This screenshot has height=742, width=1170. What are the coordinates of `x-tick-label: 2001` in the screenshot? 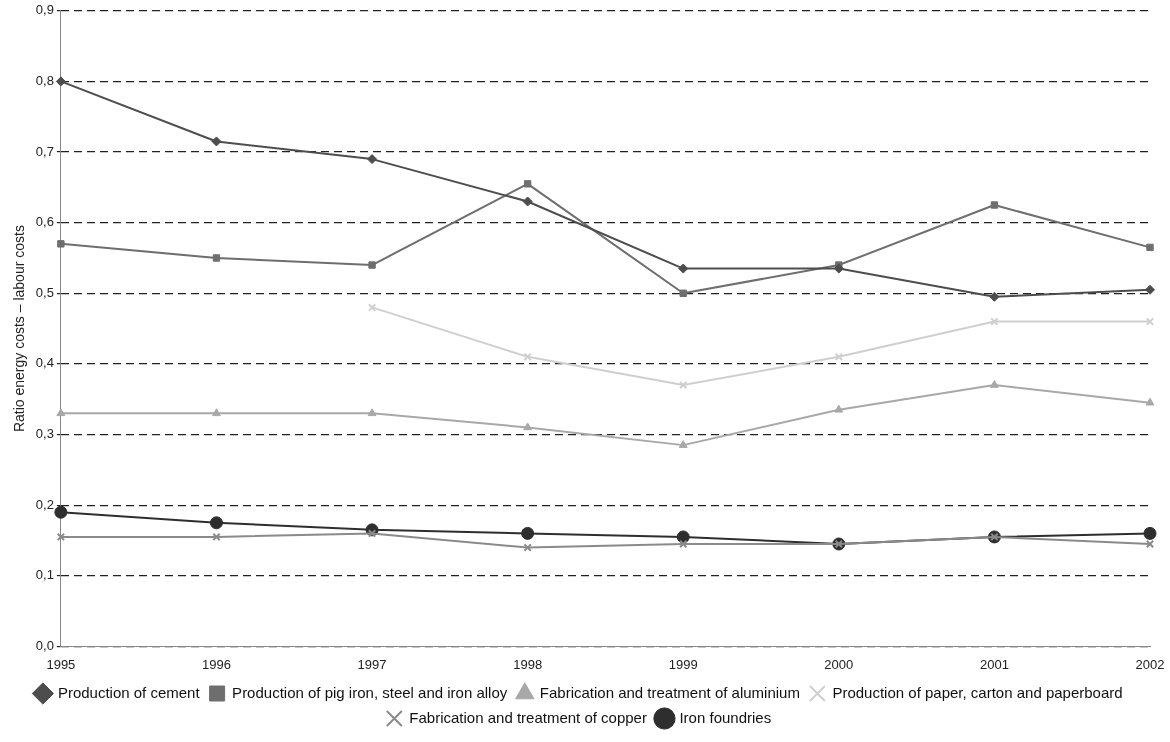 It's located at (994, 664).